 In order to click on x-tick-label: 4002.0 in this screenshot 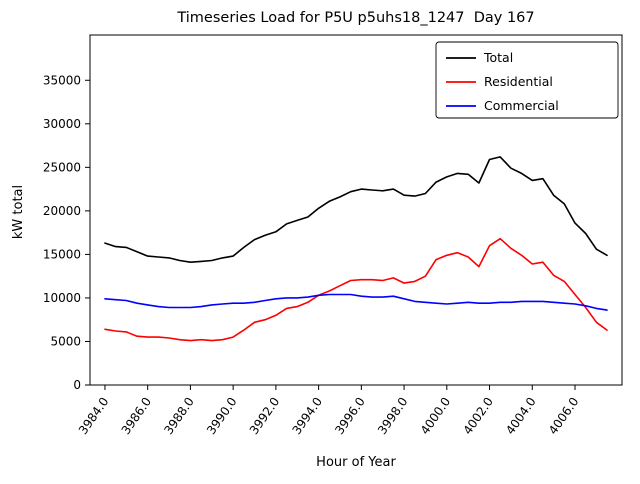, I will do `click(478, 416)`.